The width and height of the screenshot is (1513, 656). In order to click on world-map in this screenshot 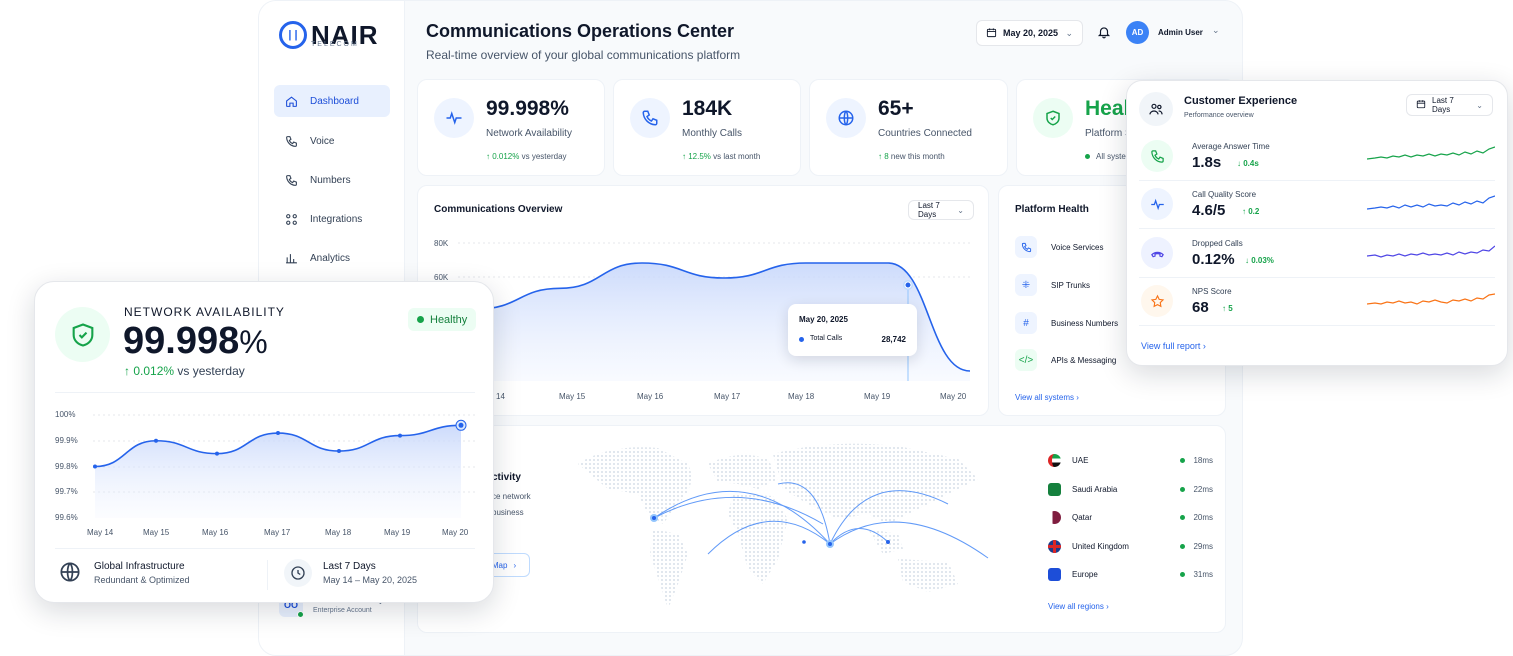, I will do `click(783, 526)`.